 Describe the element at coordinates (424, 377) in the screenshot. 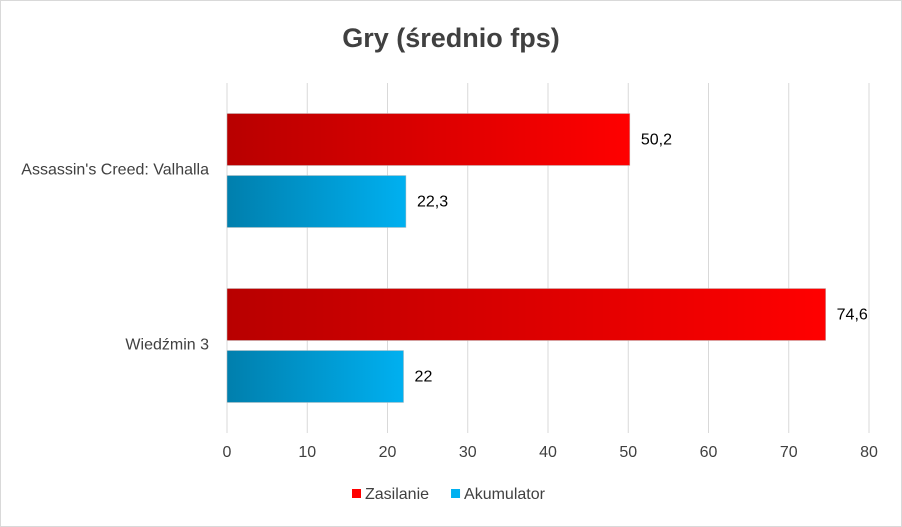

I see `data-label: 22` at that location.